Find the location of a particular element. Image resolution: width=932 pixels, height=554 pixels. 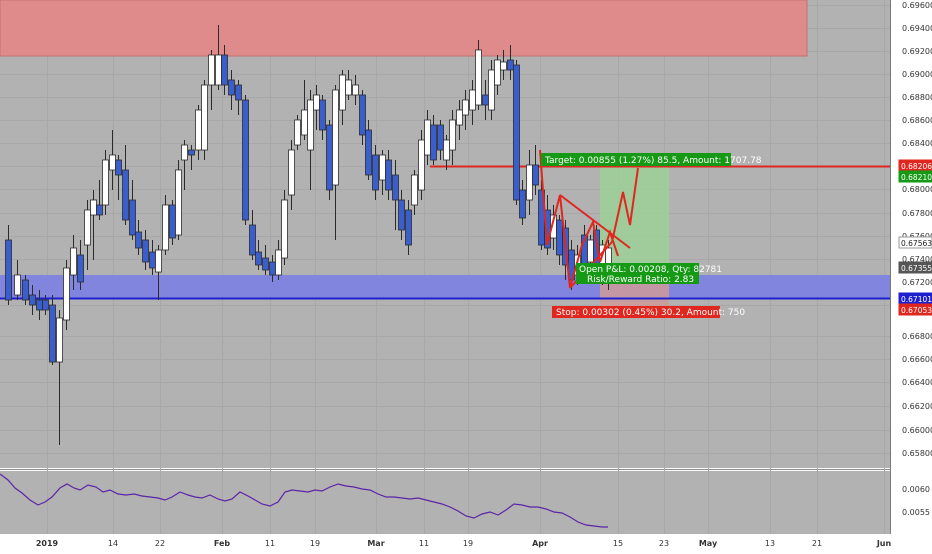

price-axis-panel is located at coordinates (911, 275).